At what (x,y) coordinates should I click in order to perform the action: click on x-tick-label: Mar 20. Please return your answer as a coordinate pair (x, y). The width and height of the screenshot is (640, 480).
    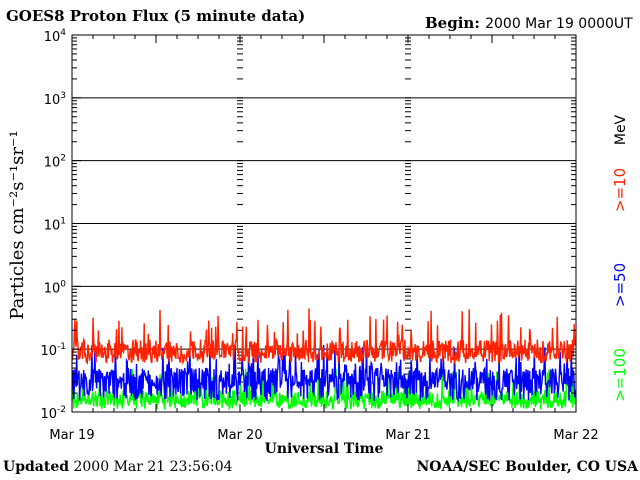
    Looking at the image, I should click on (239, 435).